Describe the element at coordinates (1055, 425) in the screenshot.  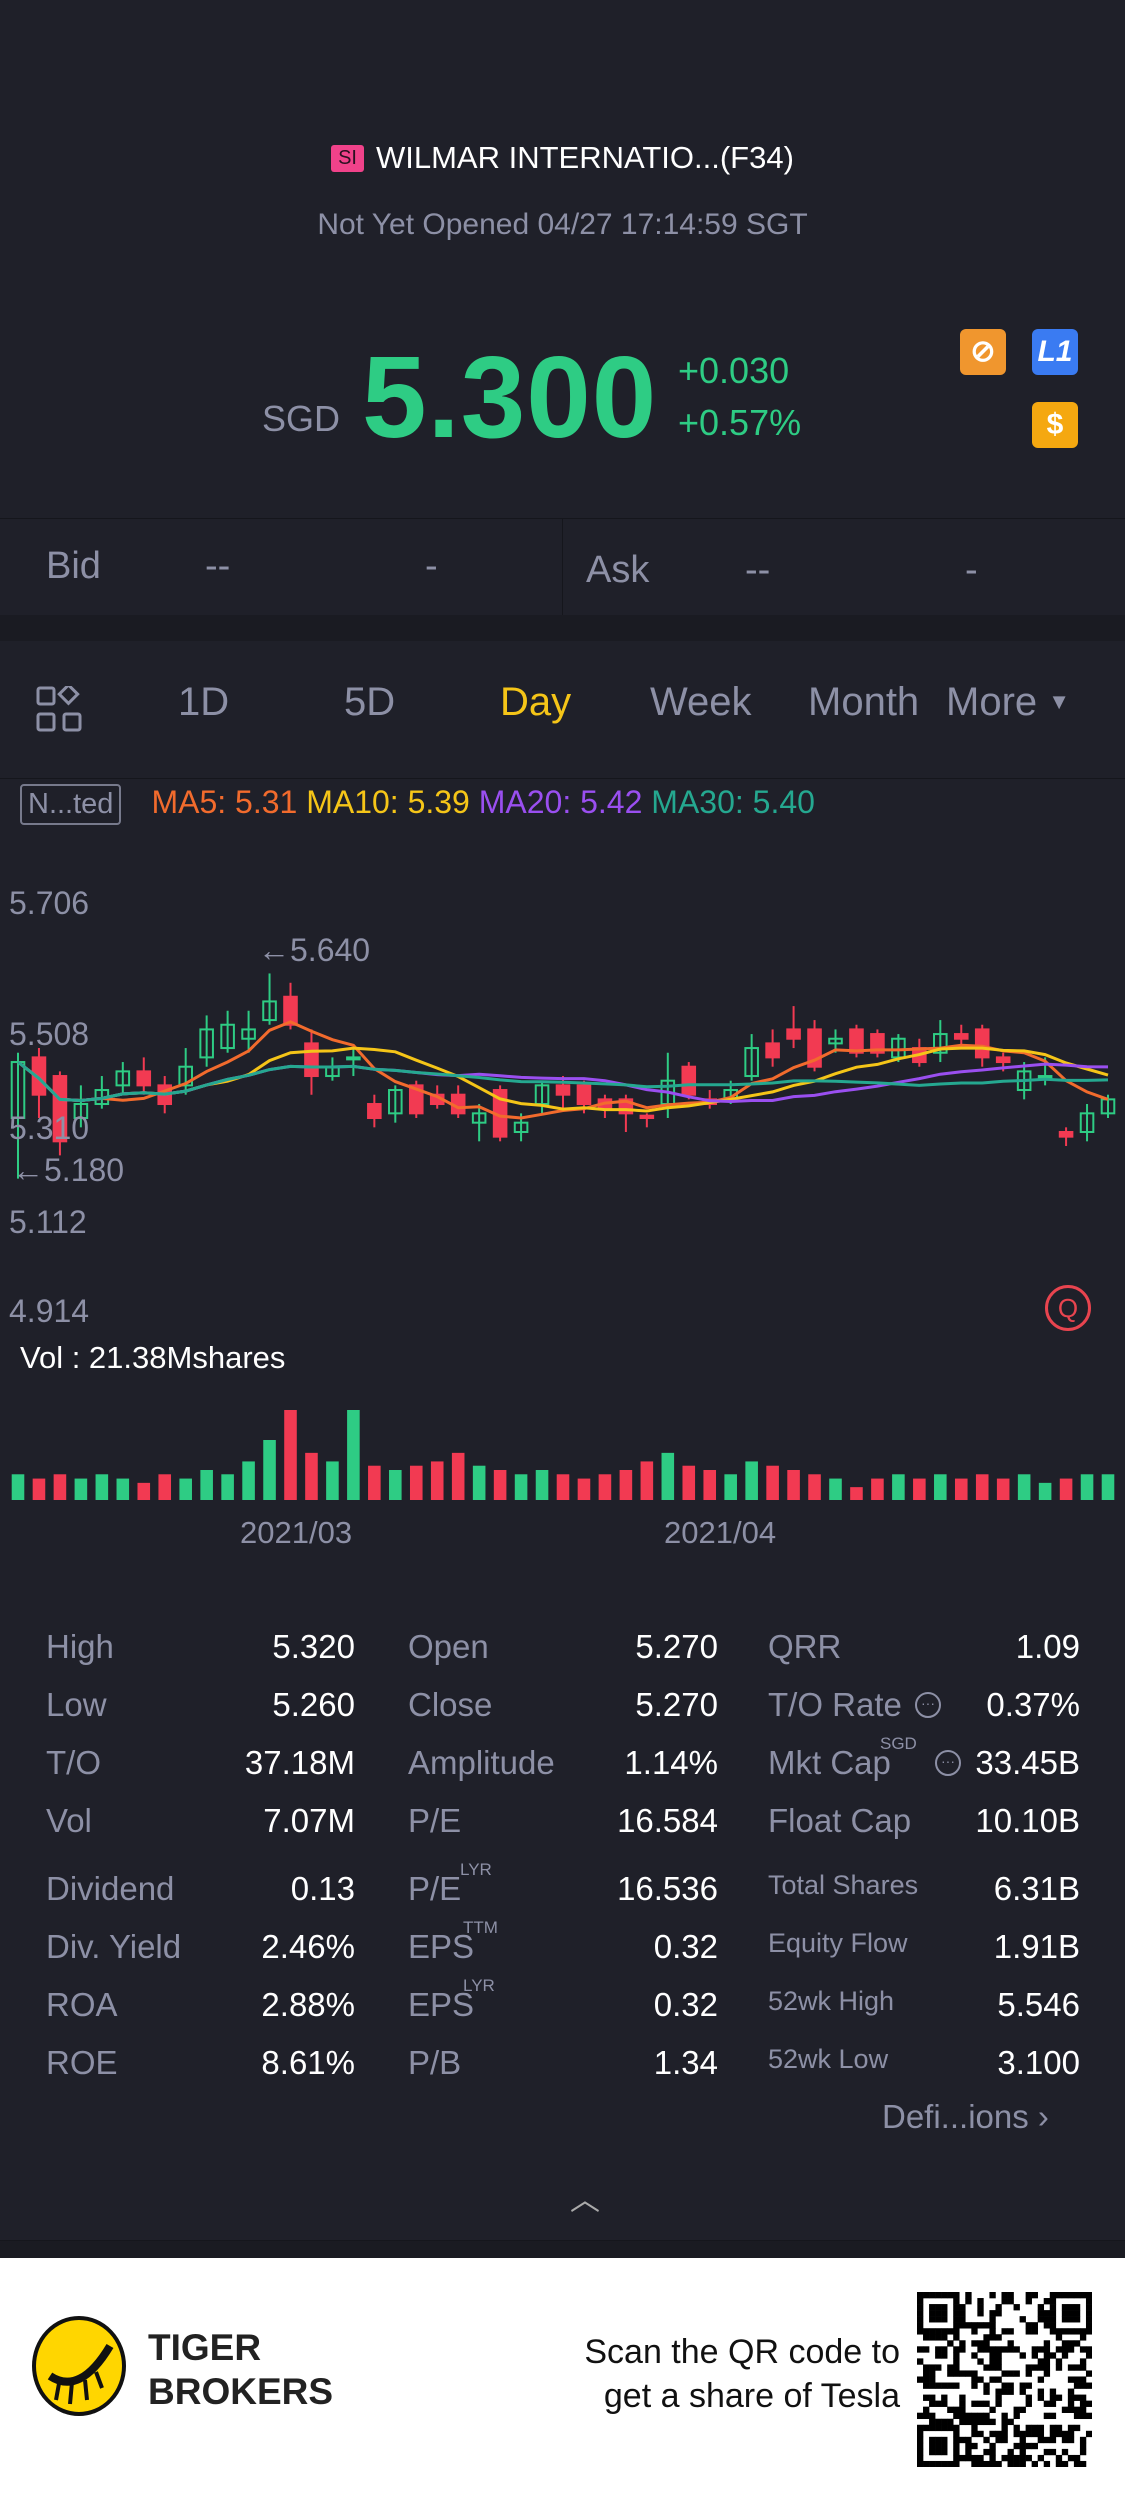
I see `dollar-icon: $` at that location.